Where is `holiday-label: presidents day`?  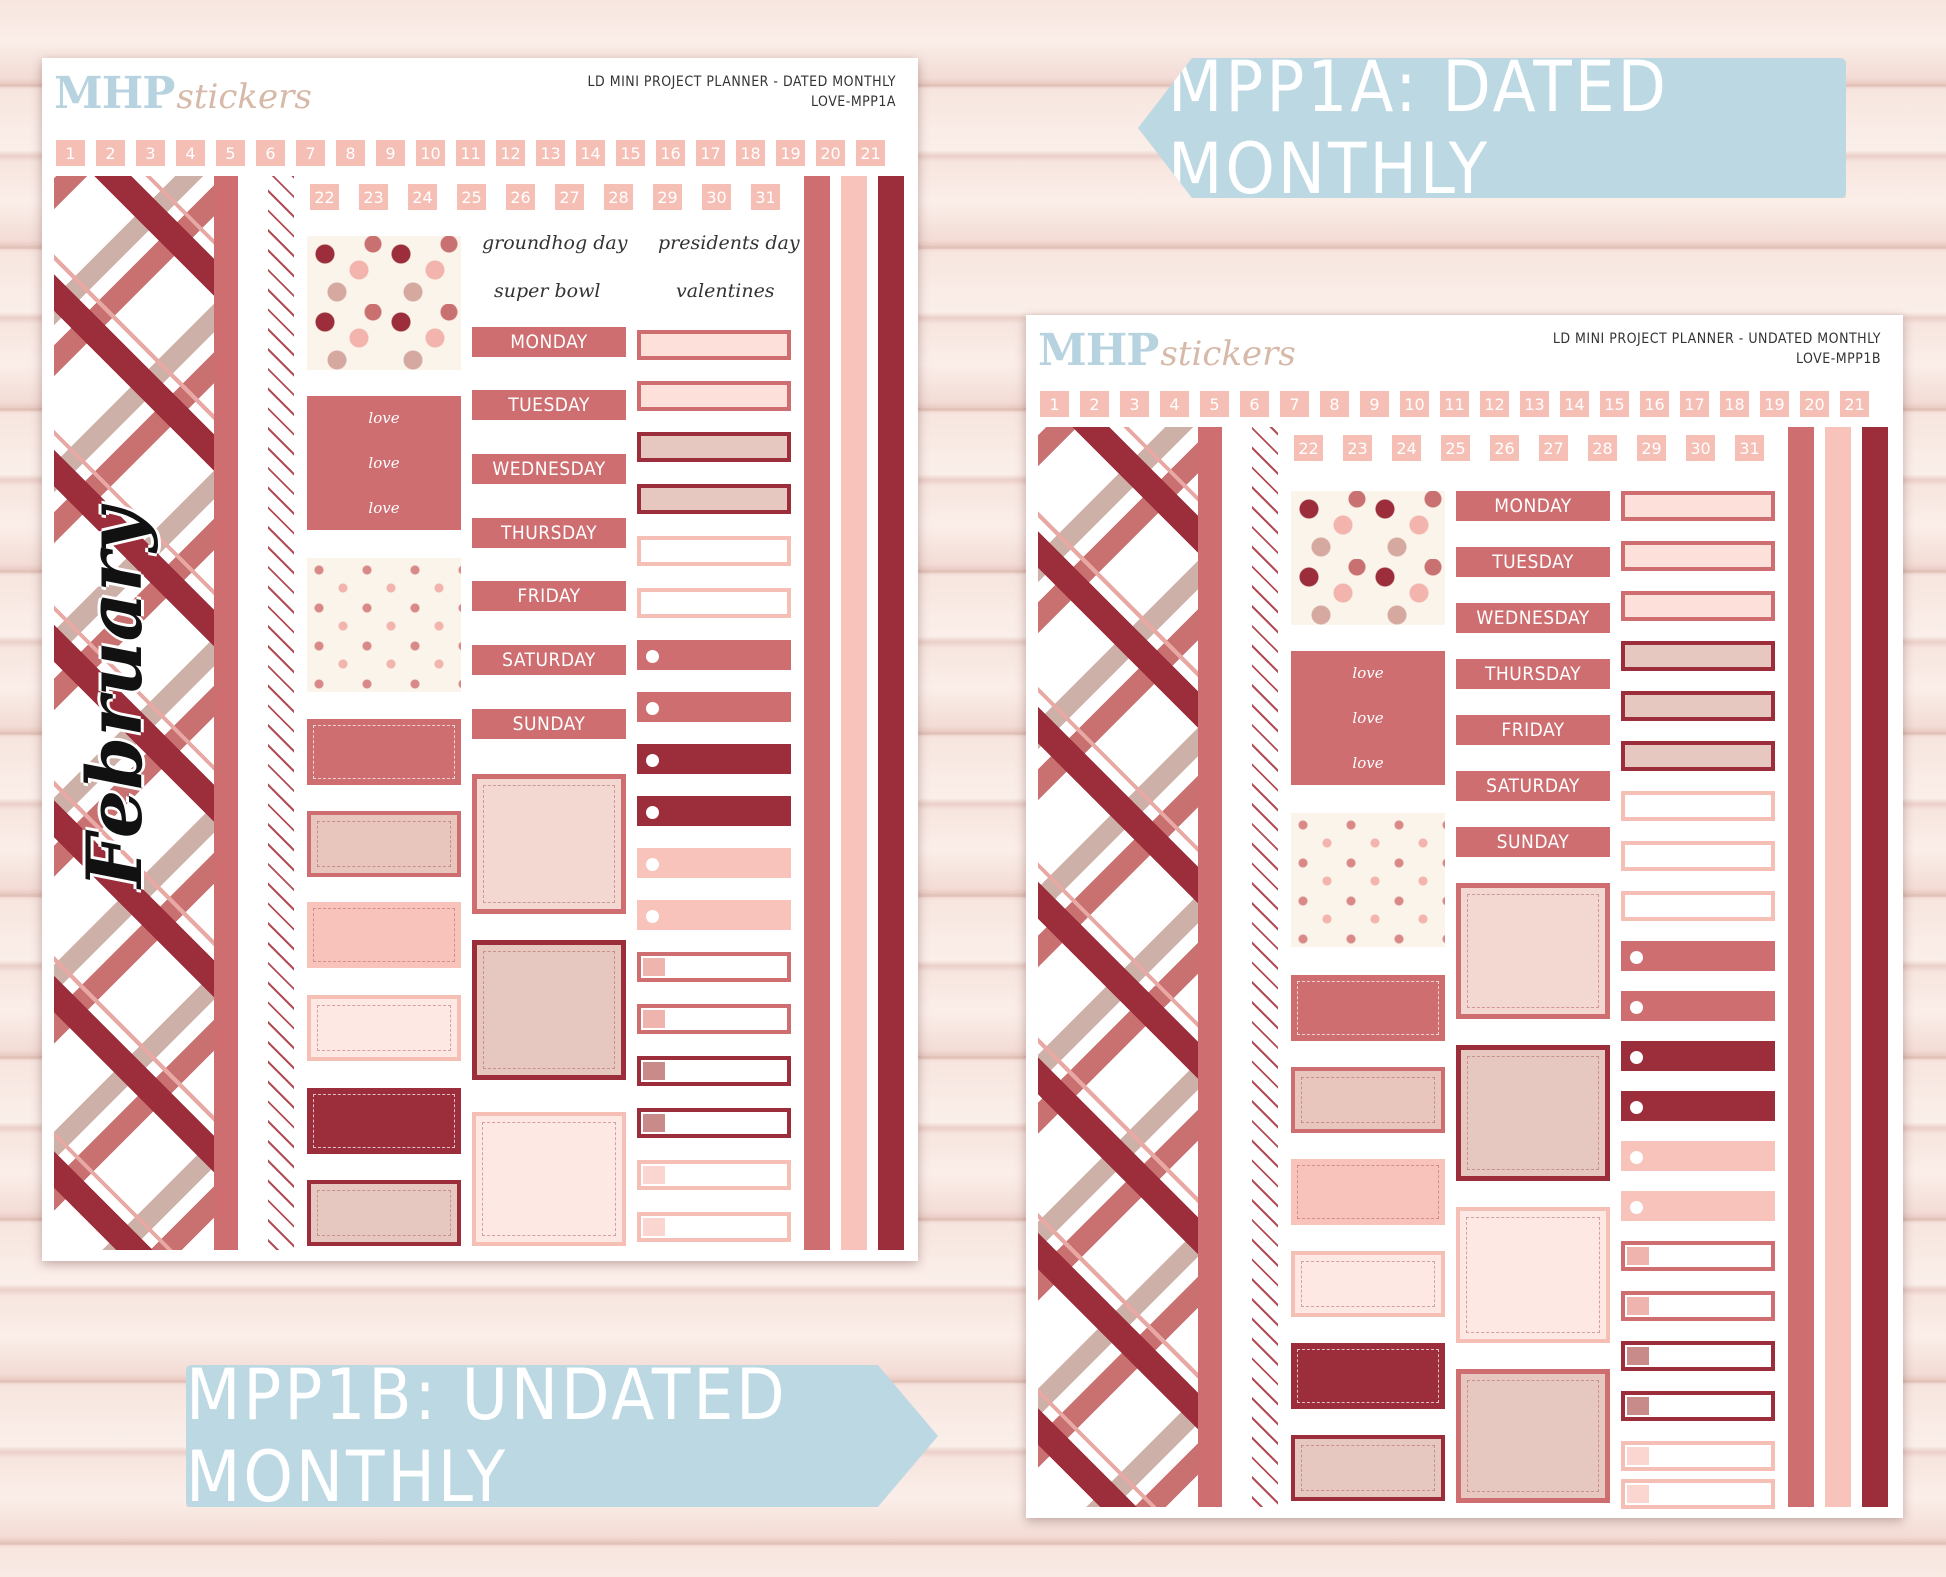
holiday-label: presidents day is located at coordinates (729, 243).